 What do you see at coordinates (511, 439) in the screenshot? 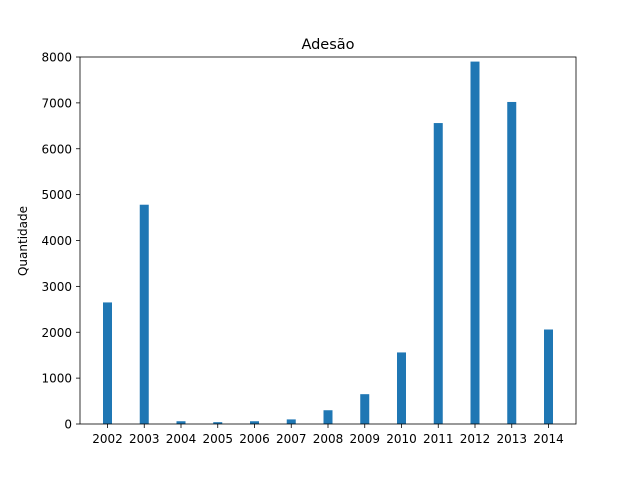
I see `x-tick-label: 2013` at bounding box center [511, 439].